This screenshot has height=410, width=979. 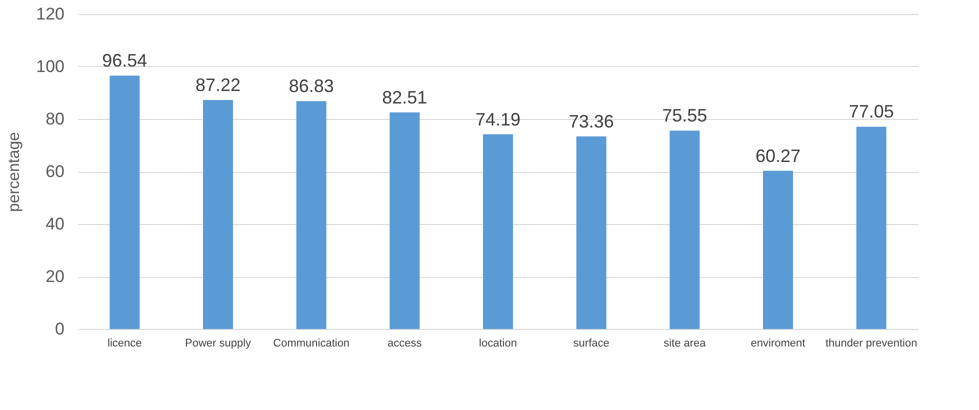 What do you see at coordinates (498, 344) in the screenshot?
I see `x-tick-label: location` at bounding box center [498, 344].